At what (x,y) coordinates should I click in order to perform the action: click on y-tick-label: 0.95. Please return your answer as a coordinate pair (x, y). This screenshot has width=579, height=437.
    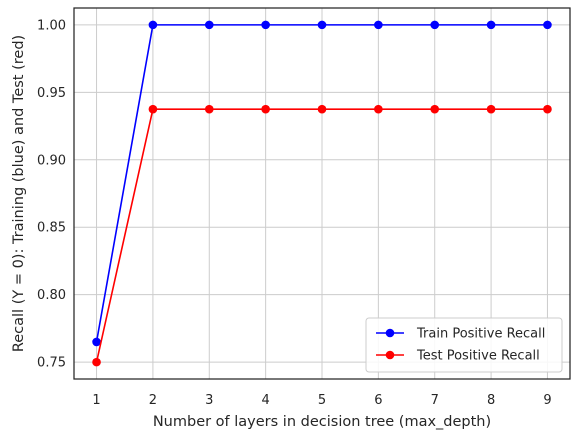
    Looking at the image, I should click on (51, 93).